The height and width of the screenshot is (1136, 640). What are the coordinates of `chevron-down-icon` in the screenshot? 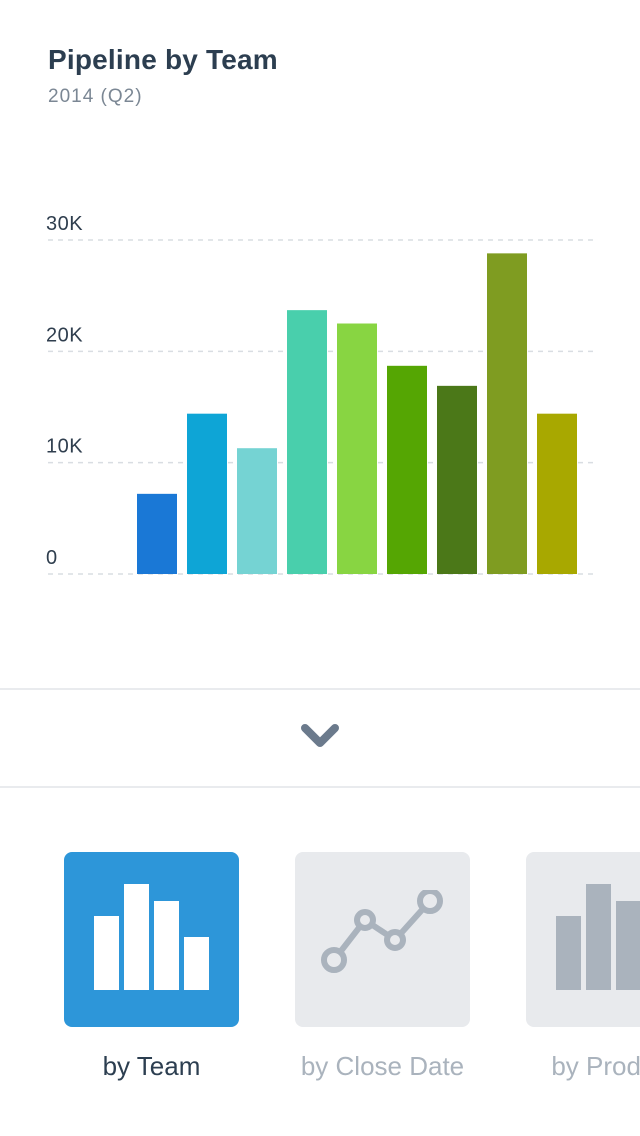 It's located at (320, 738).